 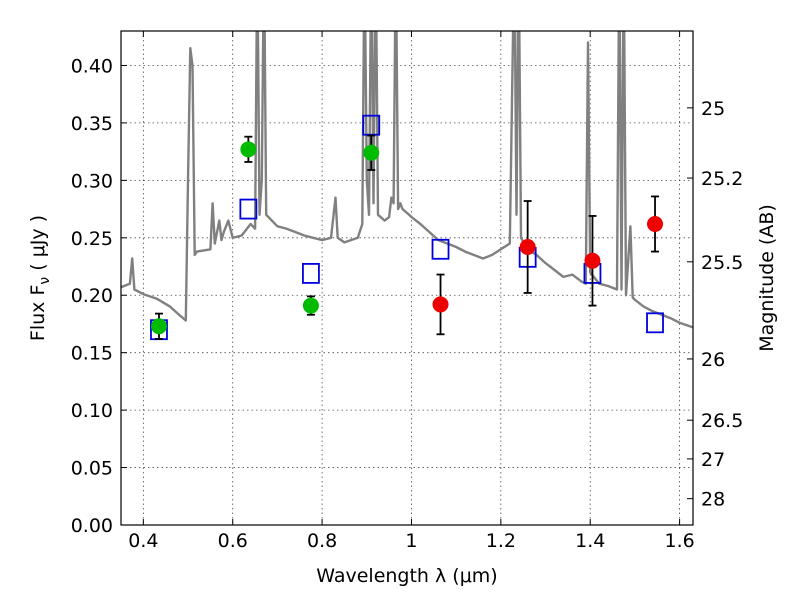 What do you see at coordinates (92, 66) in the screenshot?
I see `y-tick-label: 0.40` at bounding box center [92, 66].